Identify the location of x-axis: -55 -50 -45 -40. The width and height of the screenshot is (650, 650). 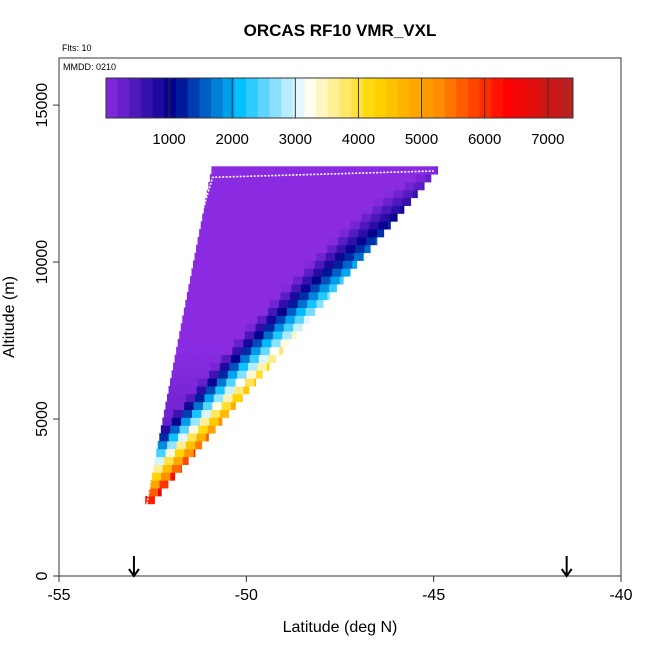
(340, 590).